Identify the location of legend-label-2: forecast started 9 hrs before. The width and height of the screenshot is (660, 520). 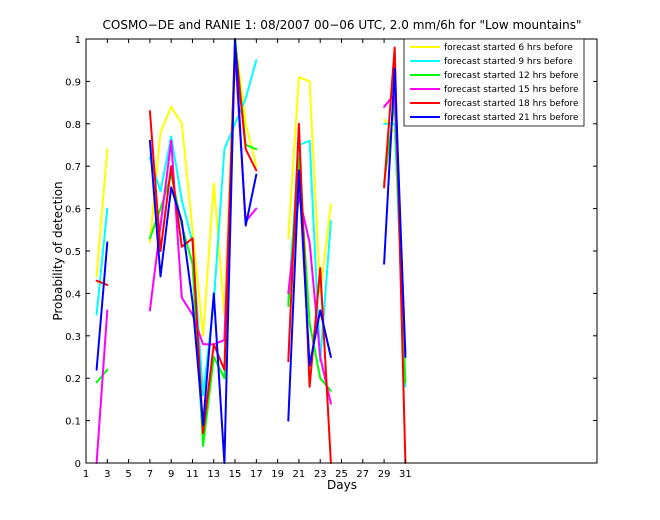
(508, 62).